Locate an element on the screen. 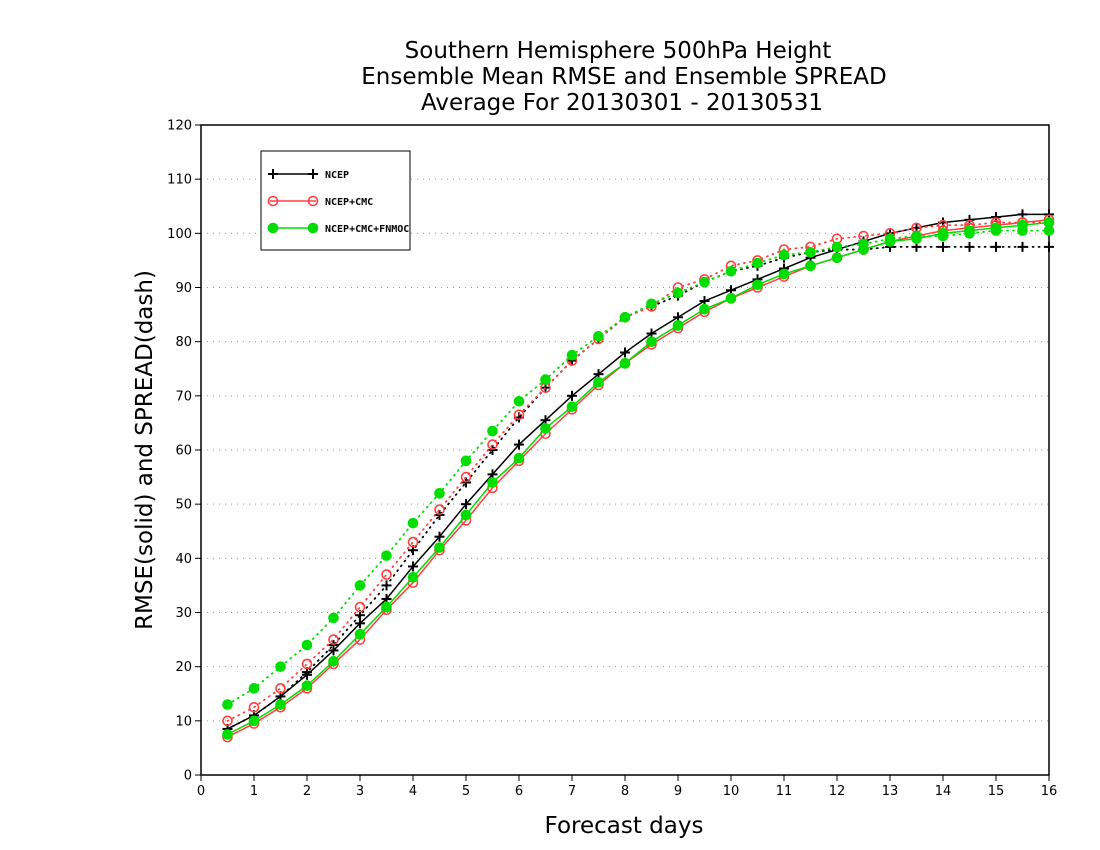  x-tick-label: 5 is located at coordinates (466, 791).